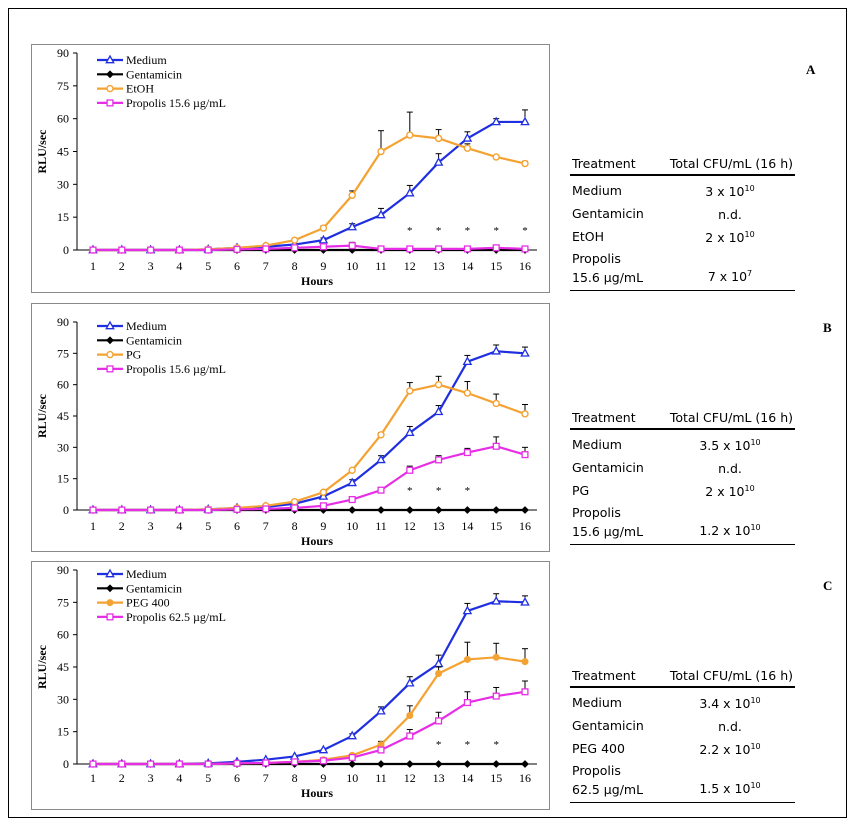 This screenshot has height=824, width=857. I want to click on series-propolis-15-6-g-ml, so click(309, 475).